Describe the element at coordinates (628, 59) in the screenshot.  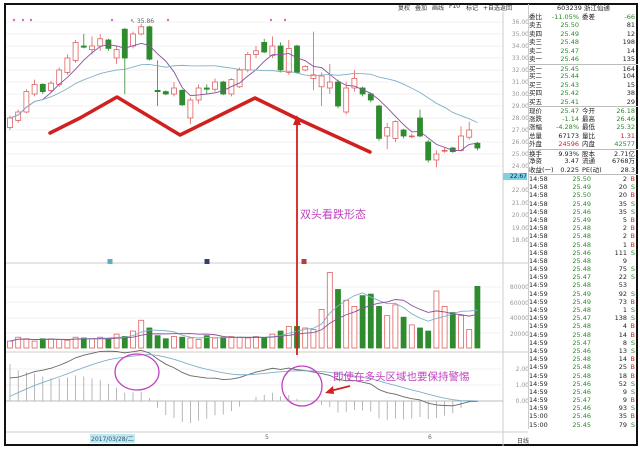
I see `quote-value: 135` at that location.